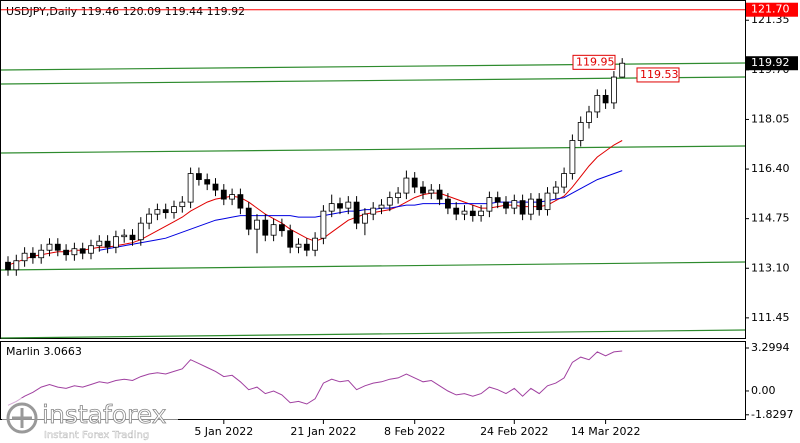  Describe the element at coordinates (770, 267) in the screenshot. I see `y-tick-label: 113.10` at that location.